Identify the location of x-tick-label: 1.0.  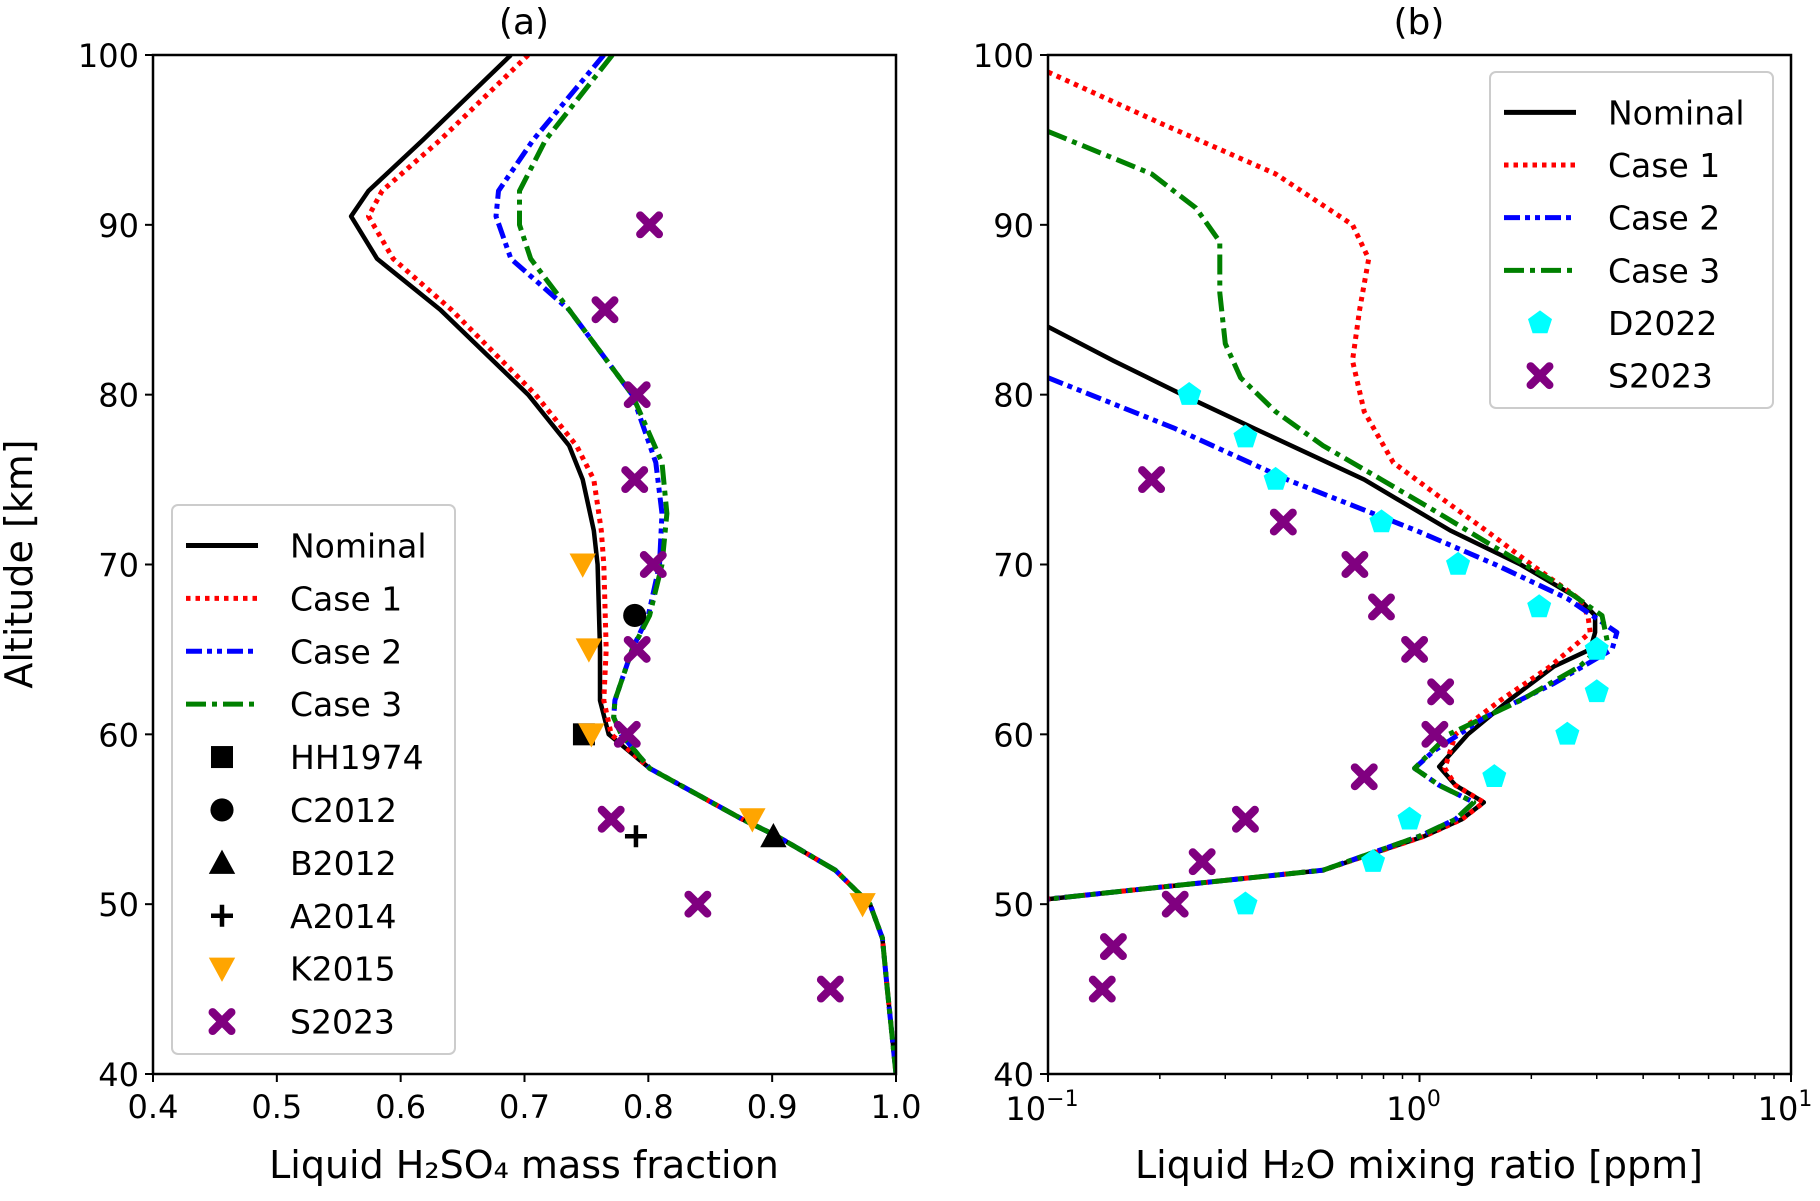
(896, 1107).